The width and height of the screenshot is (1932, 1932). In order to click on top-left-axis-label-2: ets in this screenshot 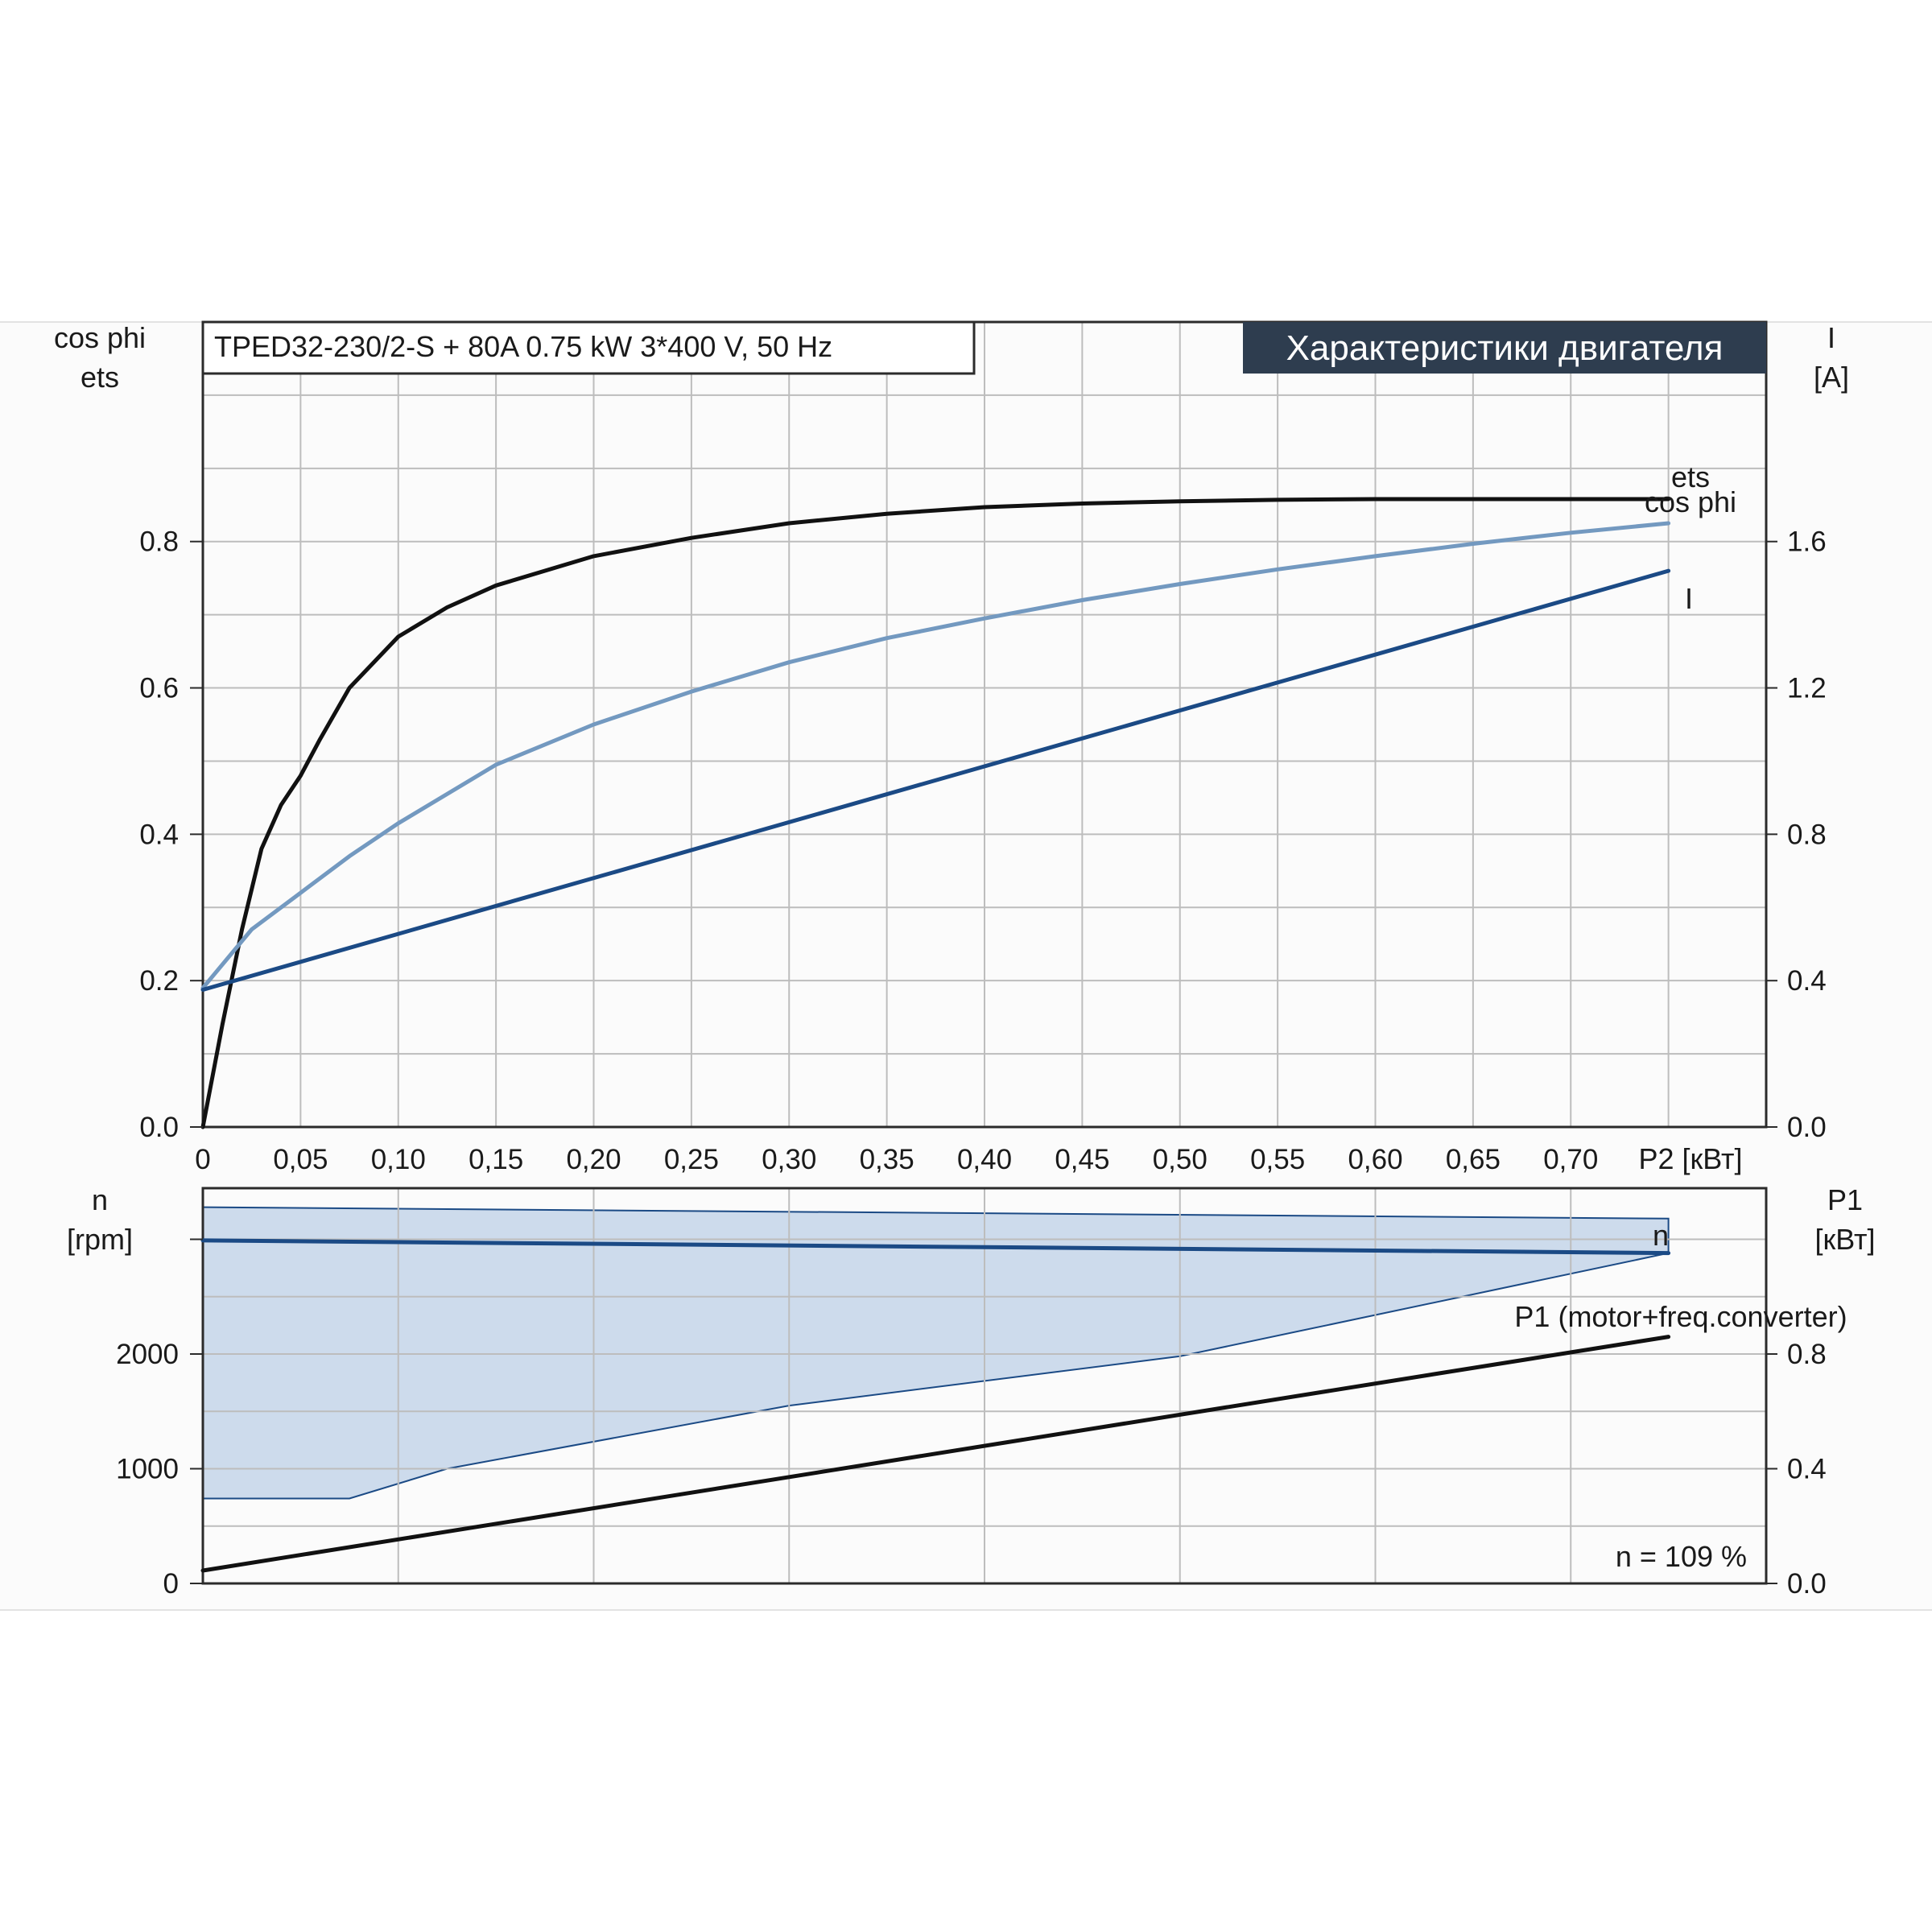, I will do `click(99, 377)`.